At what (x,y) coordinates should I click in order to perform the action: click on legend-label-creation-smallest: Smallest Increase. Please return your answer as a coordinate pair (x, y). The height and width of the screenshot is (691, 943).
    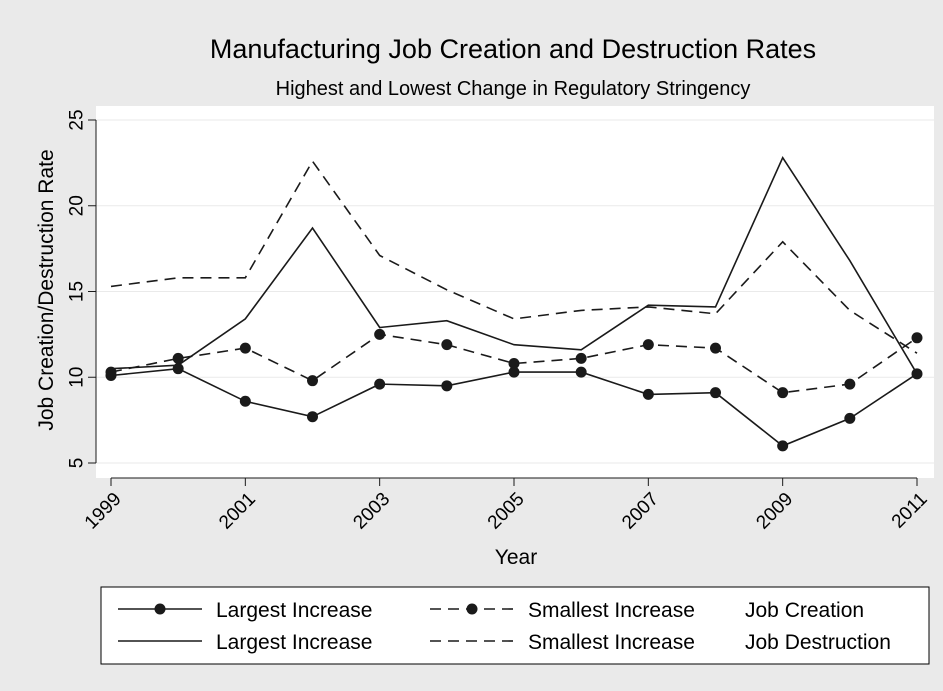
    Looking at the image, I should click on (611, 610).